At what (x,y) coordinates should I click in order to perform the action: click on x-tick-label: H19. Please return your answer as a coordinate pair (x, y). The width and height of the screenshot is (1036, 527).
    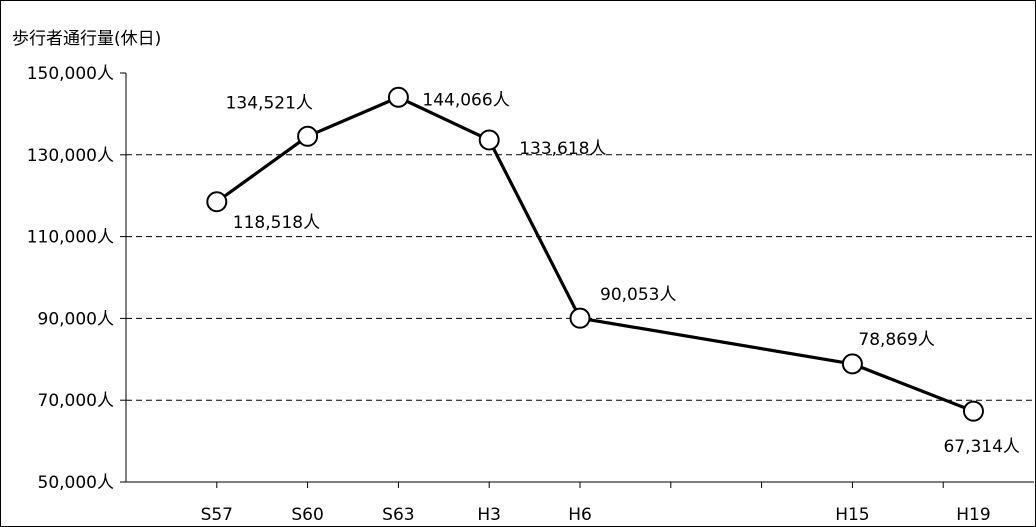
    Looking at the image, I should click on (973, 515).